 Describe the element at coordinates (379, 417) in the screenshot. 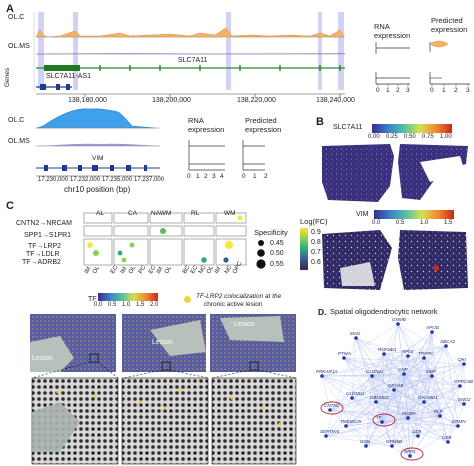

I see `network-node-label: TF` at that location.